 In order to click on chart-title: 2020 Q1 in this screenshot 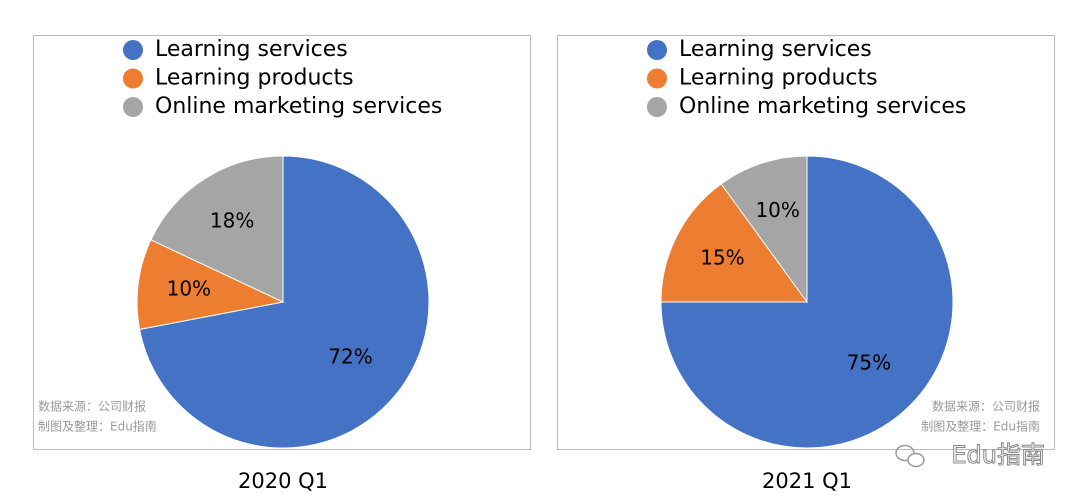, I will do `click(283, 481)`.